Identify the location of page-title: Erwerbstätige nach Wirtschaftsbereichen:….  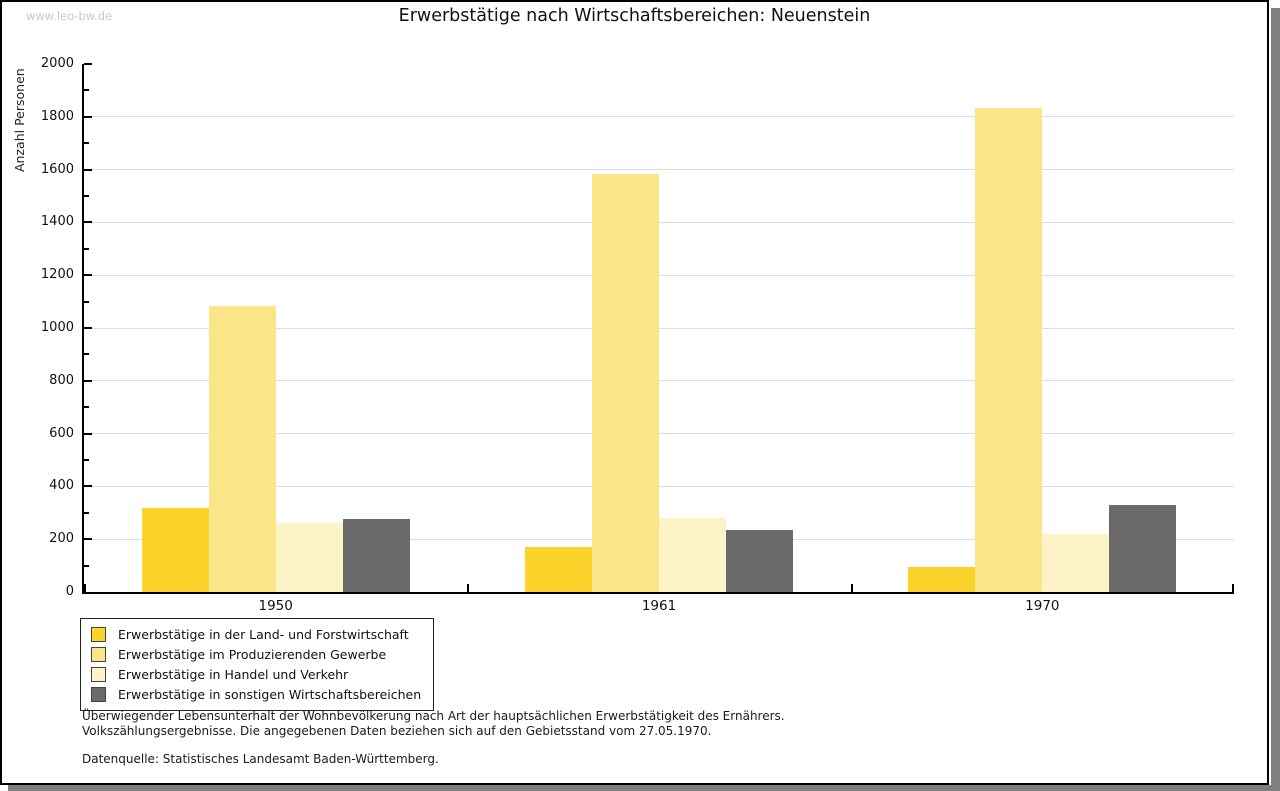
(634, 16).